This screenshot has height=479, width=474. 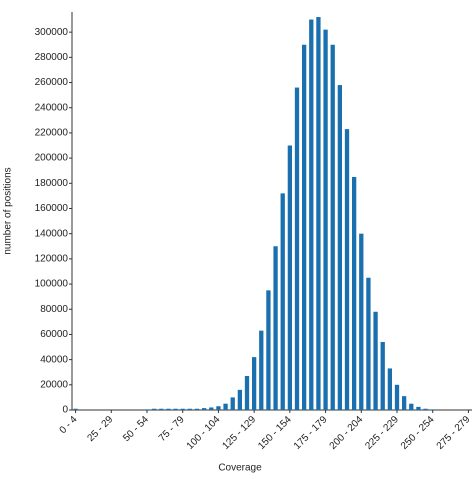 What do you see at coordinates (52, 107) in the screenshot?
I see `y-tick-label: 240000` at bounding box center [52, 107].